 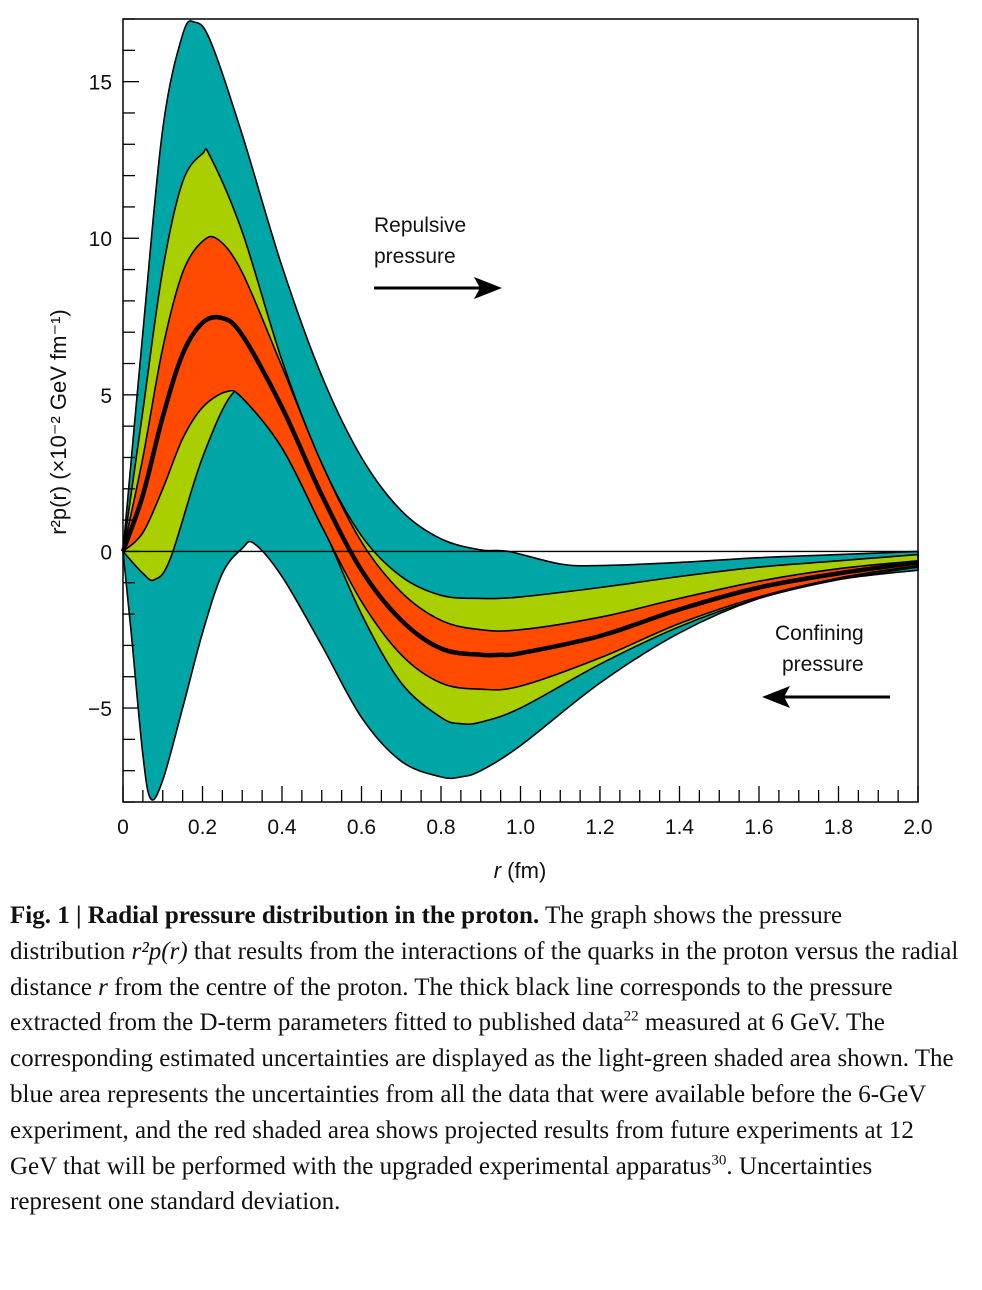 What do you see at coordinates (420, 225) in the screenshot?
I see `repulsive-label-line1: Repulsive` at bounding box center [420, 225].